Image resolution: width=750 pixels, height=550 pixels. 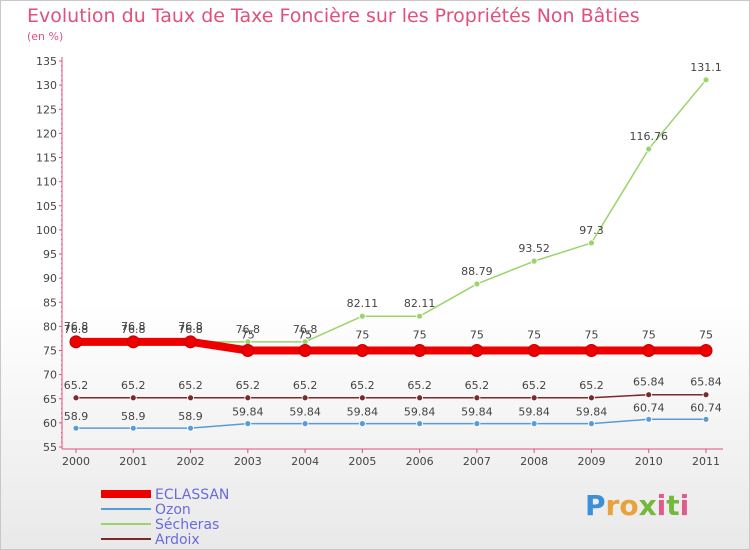 What do you see at coordinates (629, 505) in the screenshot?
I see `logo-letter: o` at bounding box center [629, 505].